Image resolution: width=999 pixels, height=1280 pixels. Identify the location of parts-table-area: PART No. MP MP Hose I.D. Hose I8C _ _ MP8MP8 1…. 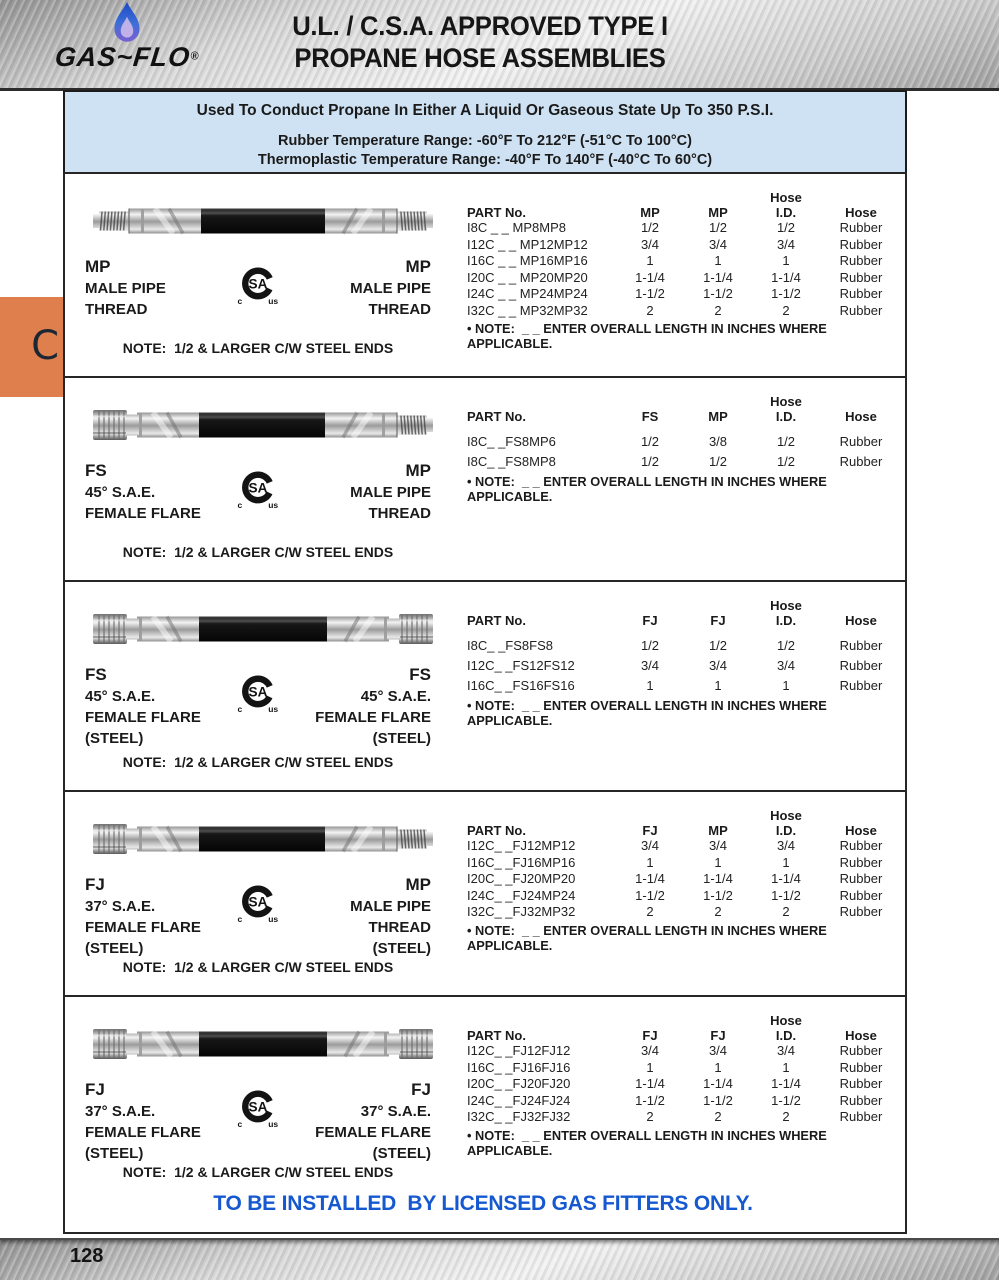
(681, 275).